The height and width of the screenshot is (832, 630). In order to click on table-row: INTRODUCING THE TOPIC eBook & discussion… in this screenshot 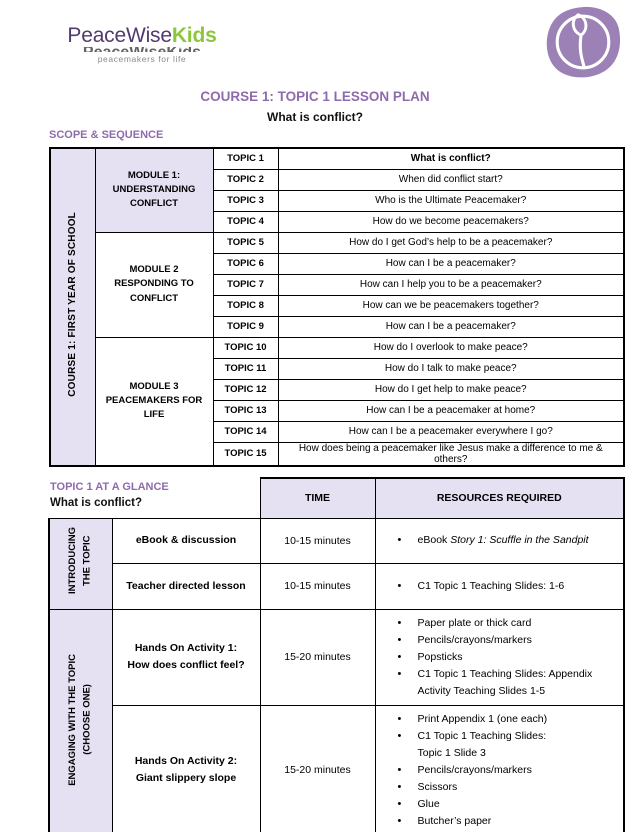, I will do `click(336, 563)`.